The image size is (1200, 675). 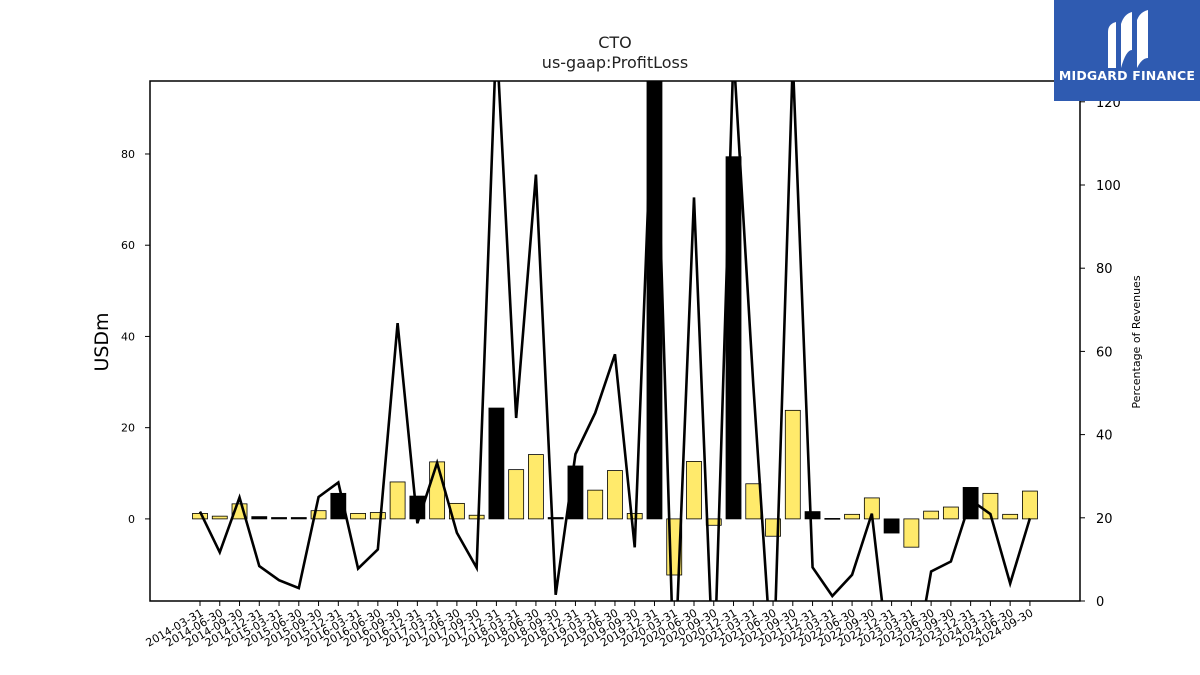 What do you see at coordinates (1108, 186) in the screenshot?
I see `y2-tick-label: 100` at bounding box center [1108, 186].